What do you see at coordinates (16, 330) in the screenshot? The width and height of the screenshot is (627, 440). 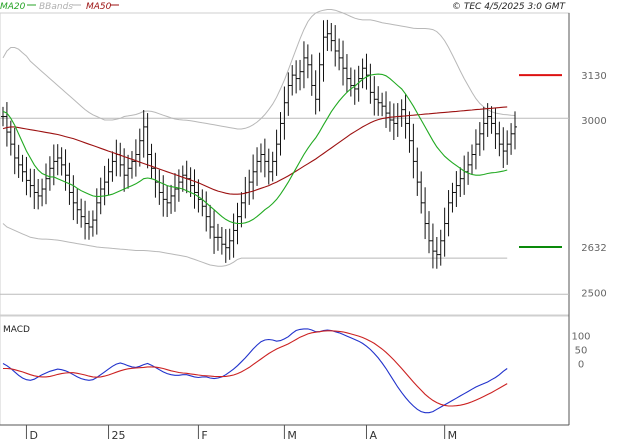 I see `macd-panel-title: MACD` at bounding box center [16, 330].